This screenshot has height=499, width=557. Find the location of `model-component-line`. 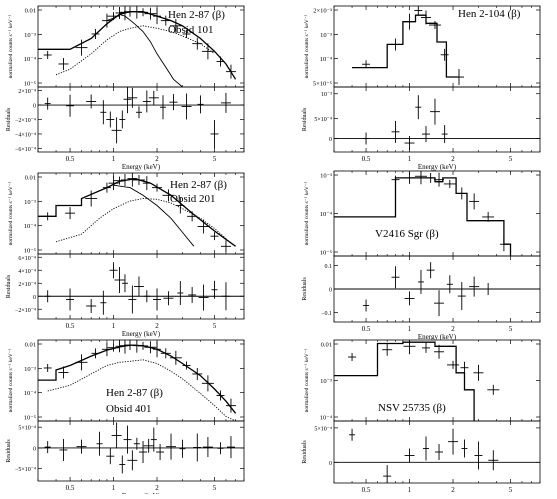

model-component-line is located at coordinates (144, 50).